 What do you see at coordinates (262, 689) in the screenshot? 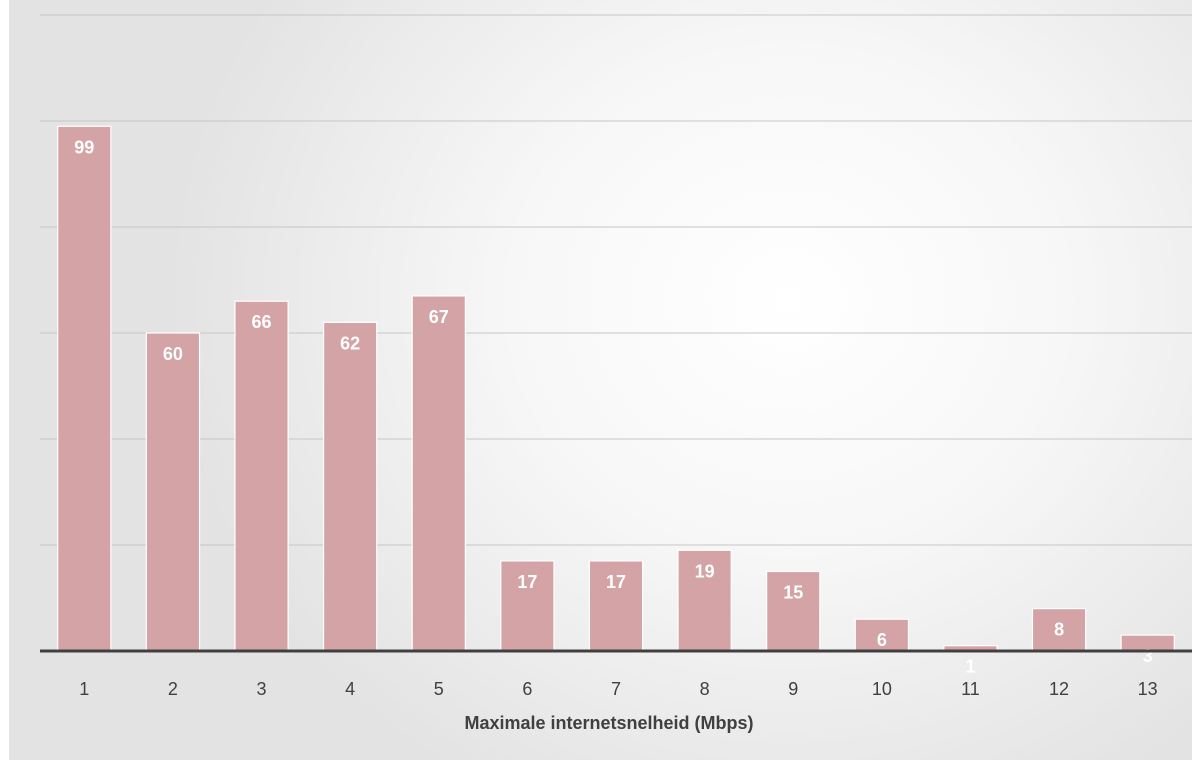
I see `x-tick-3: 3` at bounding box center [262, 689].